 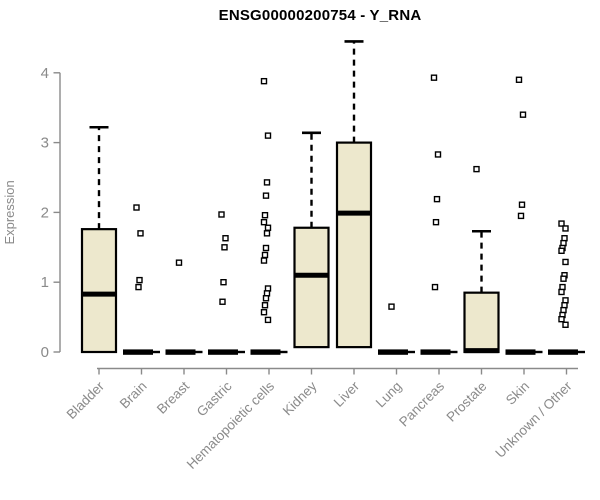 I want to click on x-tick-label-pancreas: Pancreas, so click(x=421, y=403).